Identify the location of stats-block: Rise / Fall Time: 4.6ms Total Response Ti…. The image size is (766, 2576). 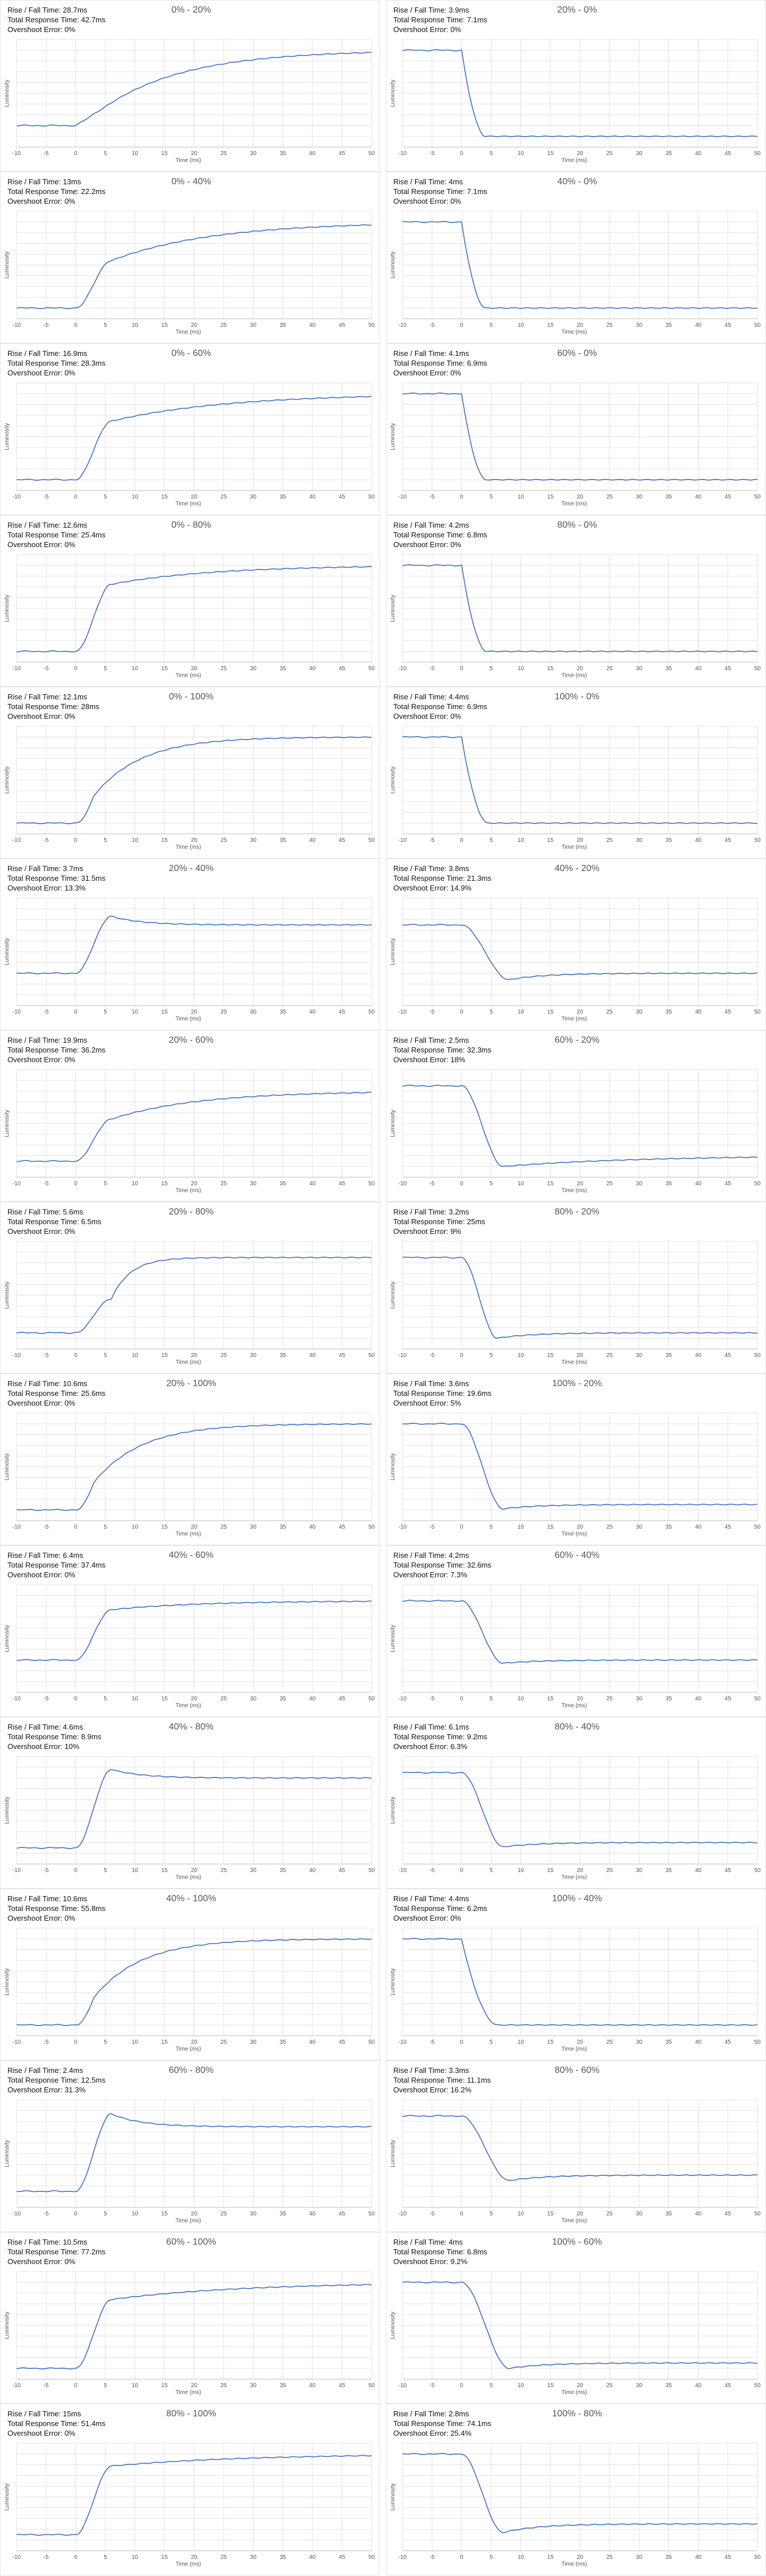
(54, 1736).